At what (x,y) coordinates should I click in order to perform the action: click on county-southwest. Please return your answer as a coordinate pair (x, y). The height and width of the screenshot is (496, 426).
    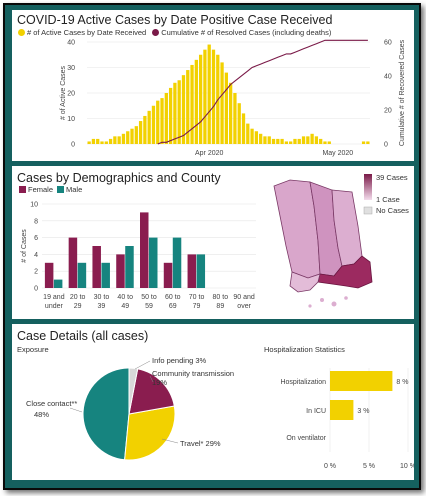
    Looking at the image, I should click on (305, 282).